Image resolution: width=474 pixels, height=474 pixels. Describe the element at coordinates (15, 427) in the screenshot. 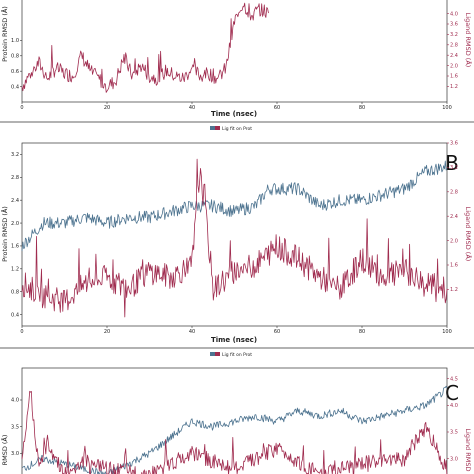

I see `left-tick-label: 3.5` at that location.